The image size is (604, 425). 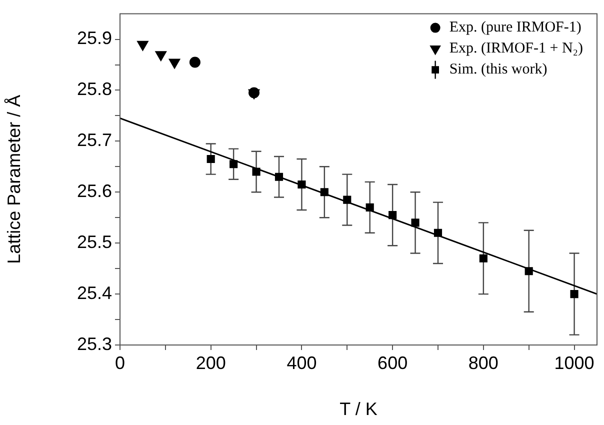 I want to click on x-tick-label: 400, so click(x=301, y=362).